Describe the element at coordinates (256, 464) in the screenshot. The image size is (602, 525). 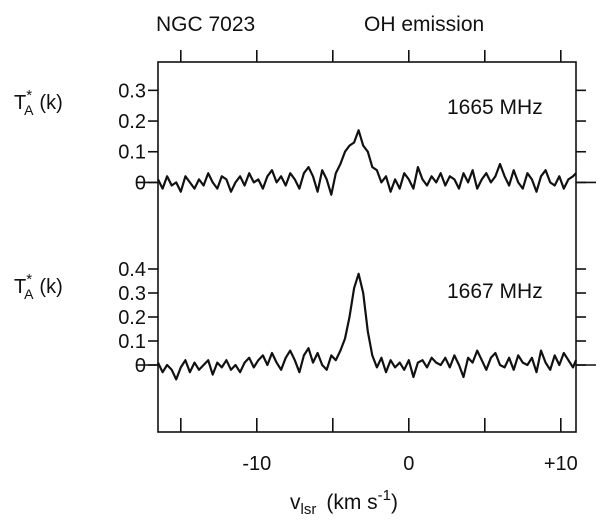
I see `x-tick-label: -10` at that location.